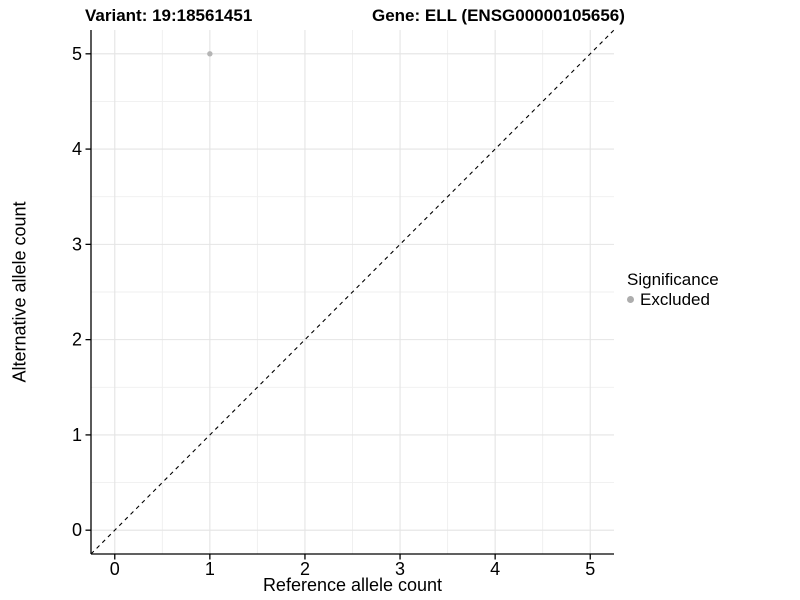 The image size is (800, 600). Describe the element at coordinates (77, 244) in the screenshot. I see `y-tick-label: 3` at that location.